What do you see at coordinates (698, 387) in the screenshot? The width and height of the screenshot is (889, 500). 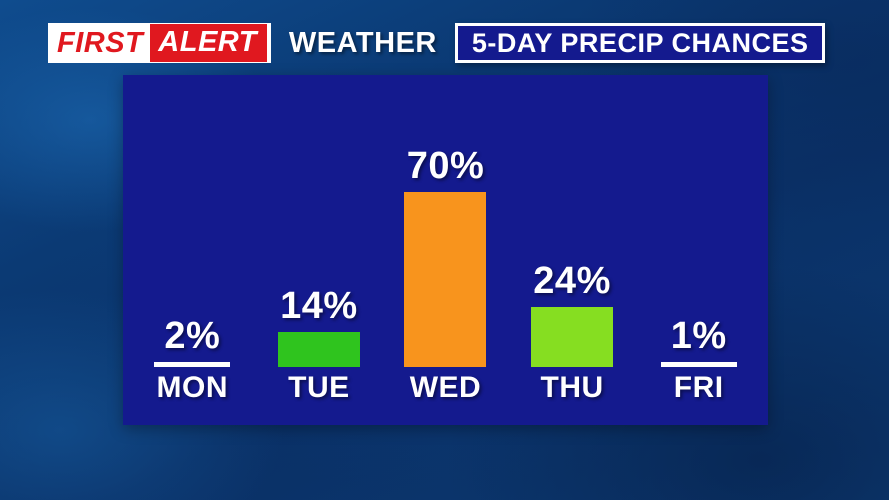 I see `day-label: FRI` at bounding box center [698, 387].